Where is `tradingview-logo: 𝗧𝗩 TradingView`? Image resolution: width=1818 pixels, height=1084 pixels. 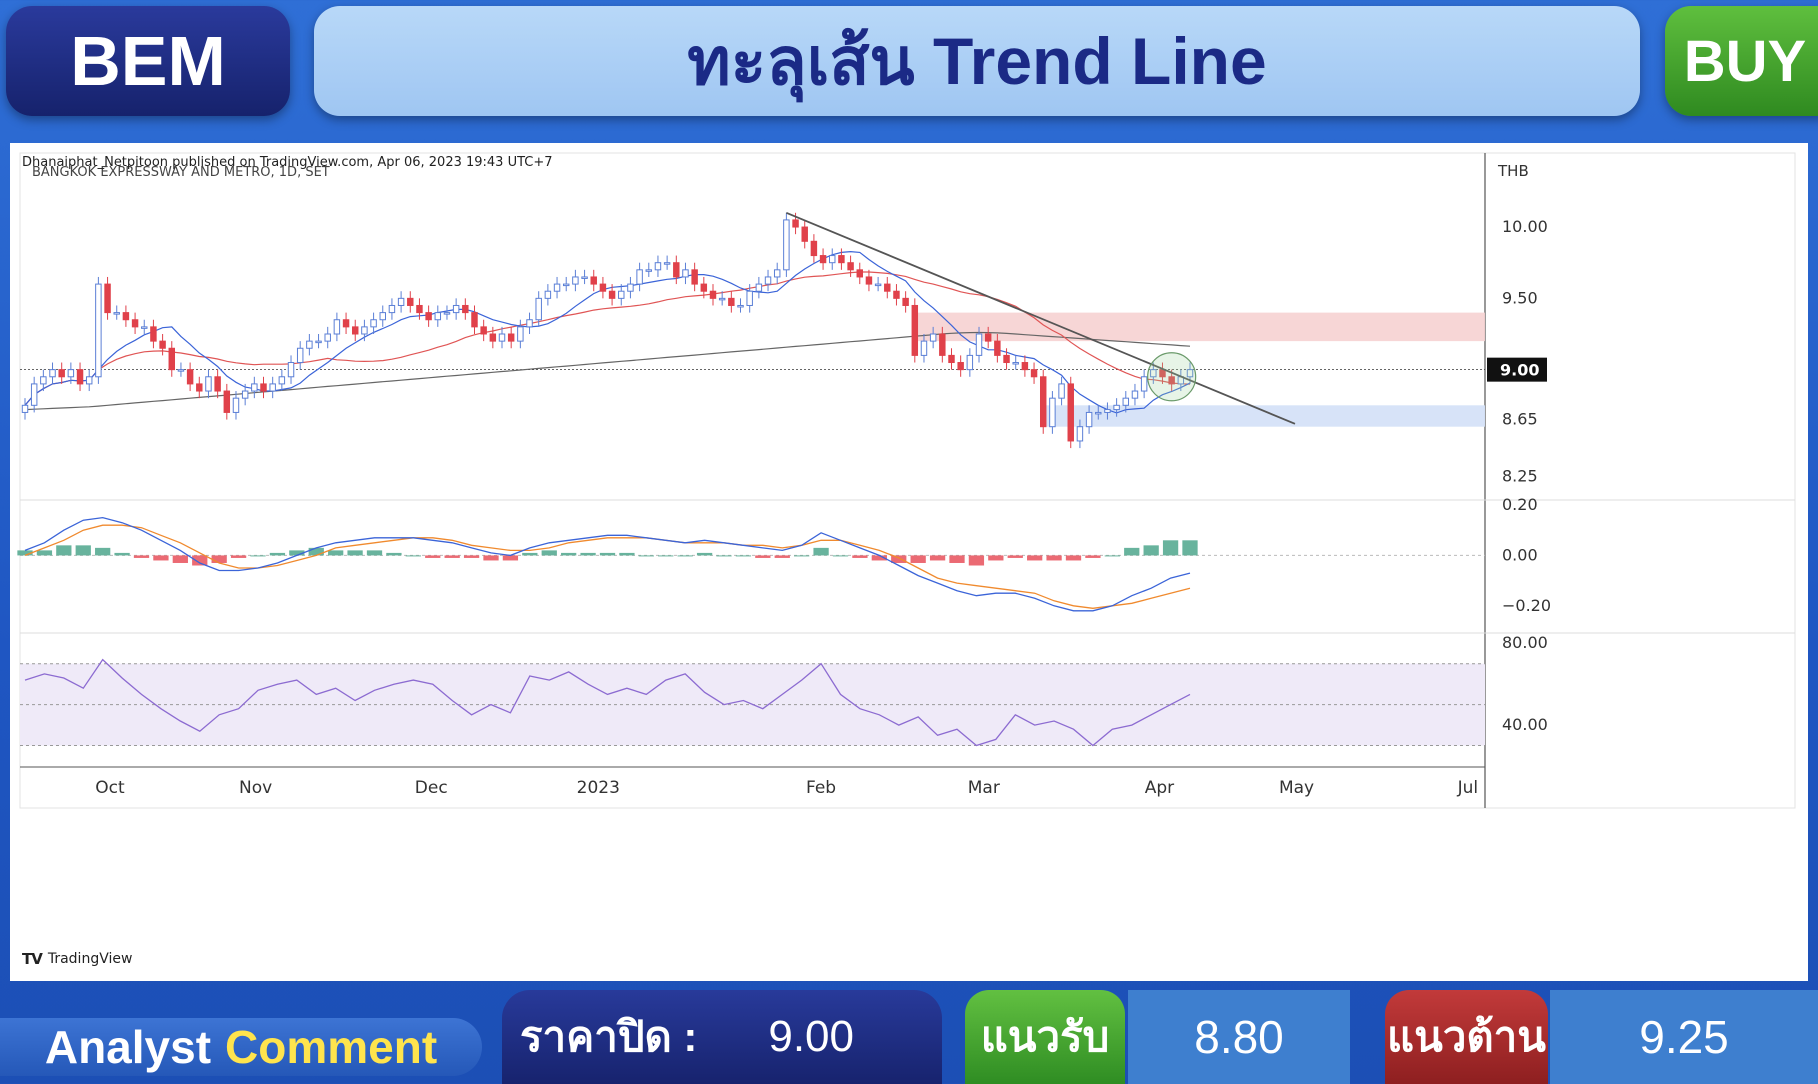 tradingview-logo: 𝗧𝗩 TradingView is located at coordinates (77, 959).